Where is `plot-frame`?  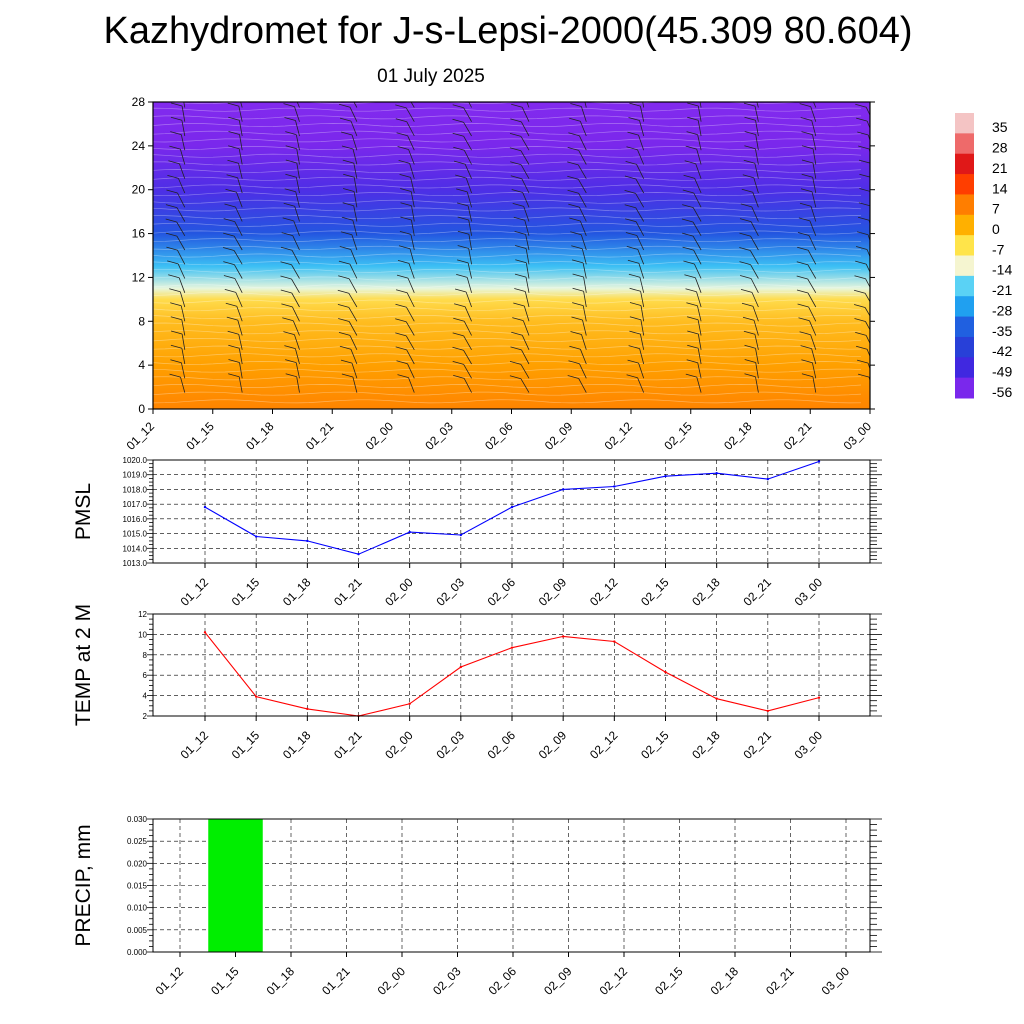
plot-frame is located at coordinates (511, 511).